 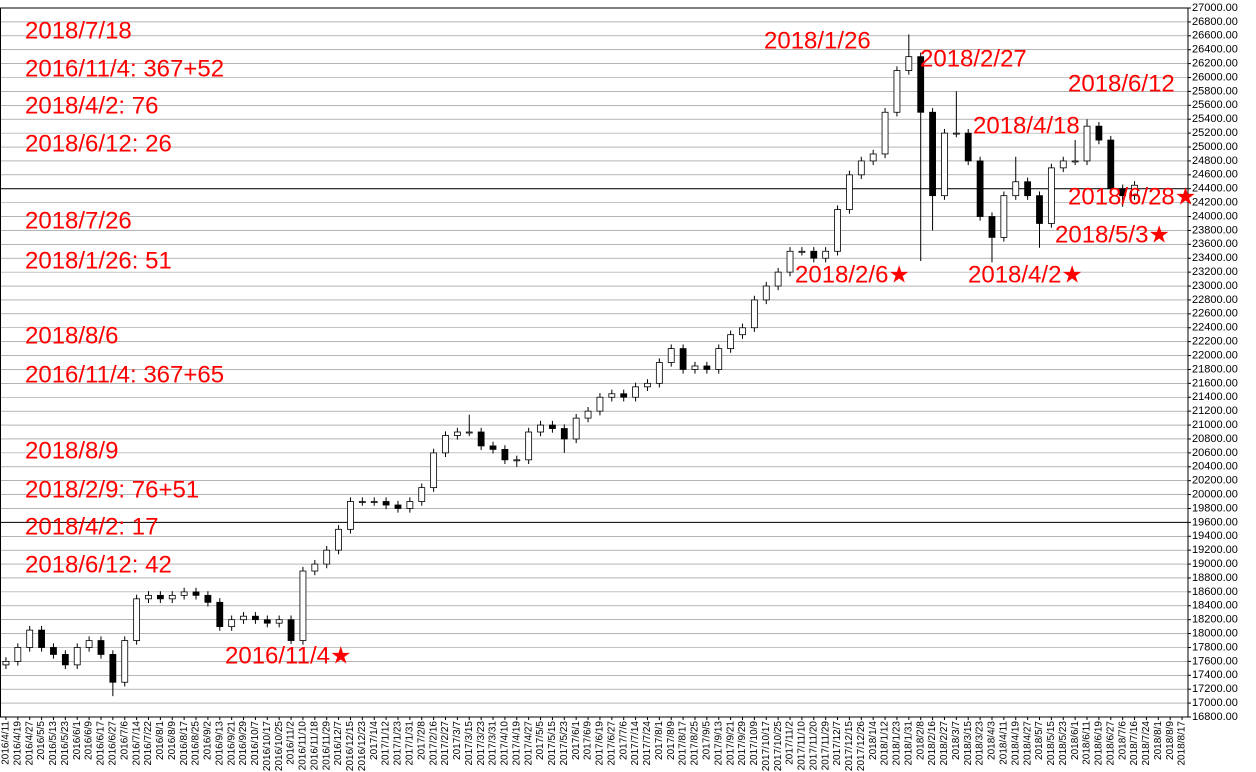 I want to click on x-tick-label: 2017/3/23, so click(x=481, y=743).